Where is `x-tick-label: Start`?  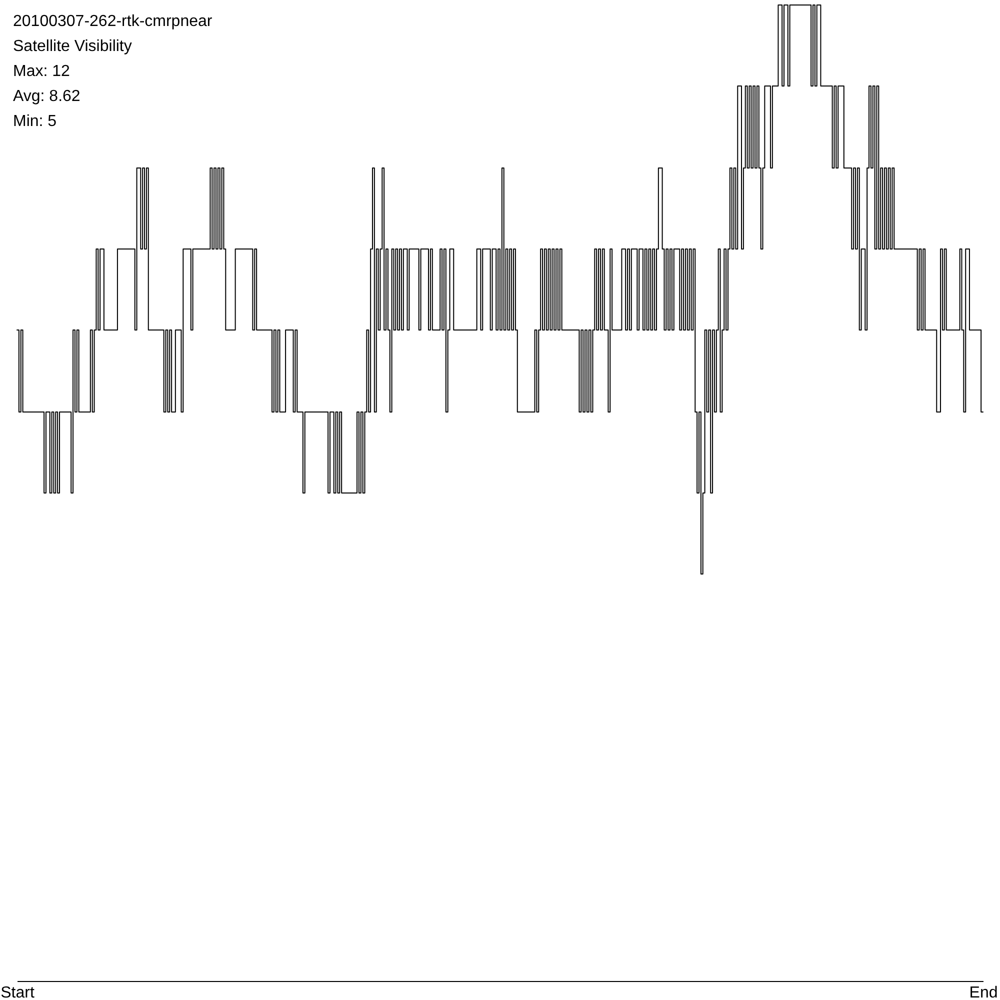 x-tick-label: Start is located at coordinates (17, 992).